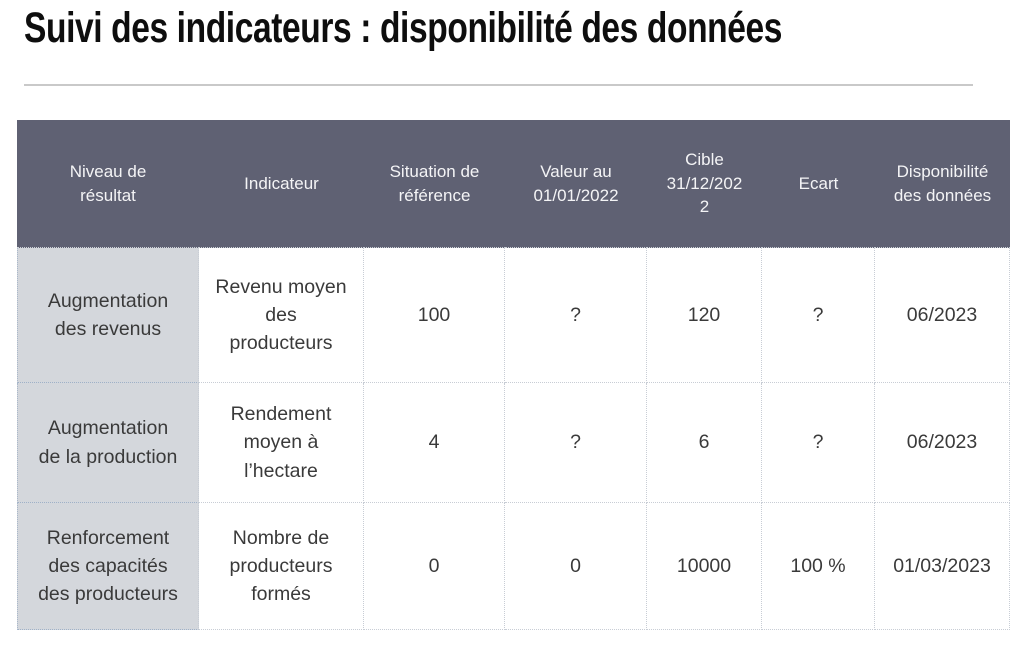  Describe the element at coordinates (434, 184) in the screenshot. I see `column-header-situation-de-reference: Situation de référence` at that location.